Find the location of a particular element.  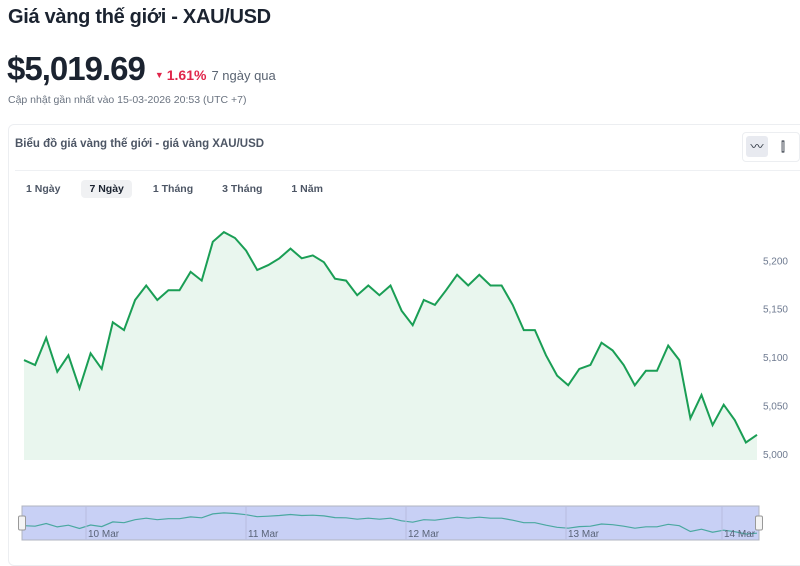

price-row: $5,019.69 ▼ 1.61% 7 ngày qua is located at coordinates (141, 69).